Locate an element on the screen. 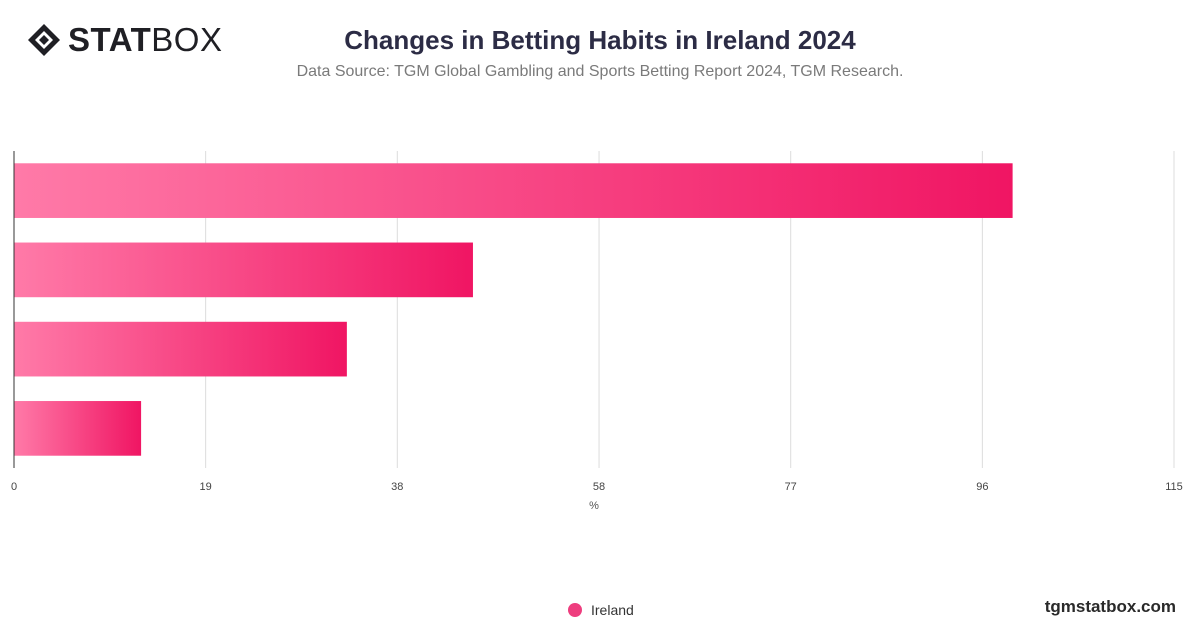  brand-url: tgmstatbox.com is located at coordinates (1110, 606).